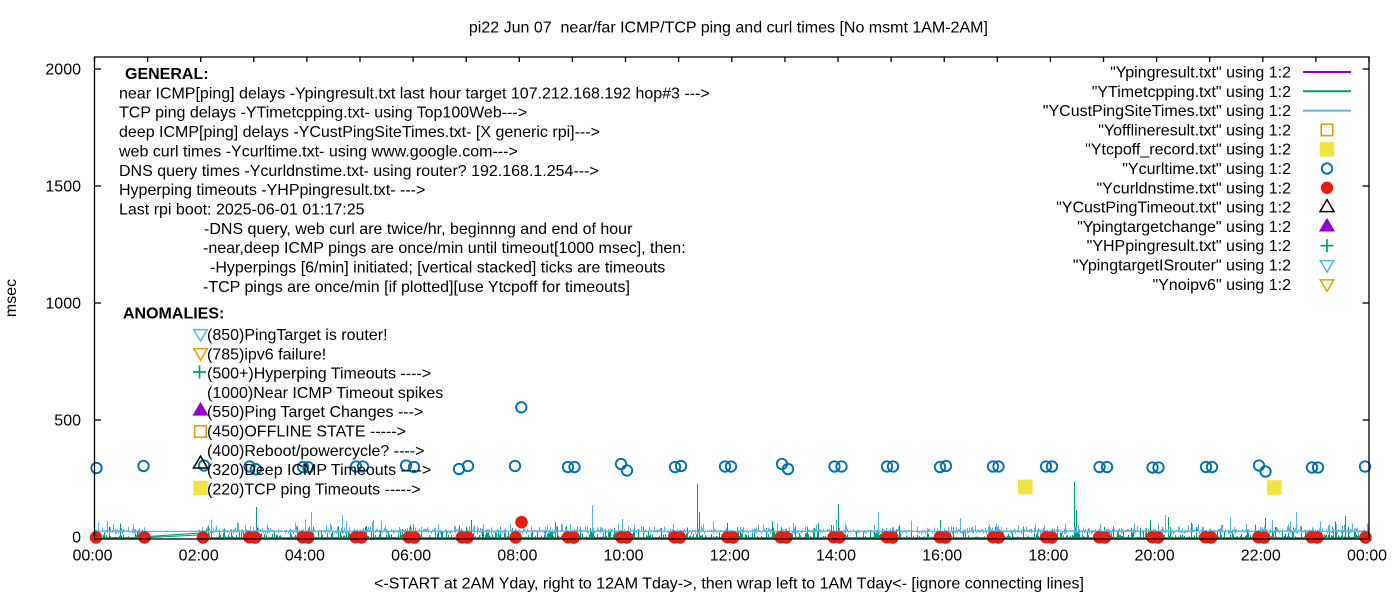 This screenshot has width=1400, height=600. I want to click on svg-text: 20:00, so click(1155, 556).